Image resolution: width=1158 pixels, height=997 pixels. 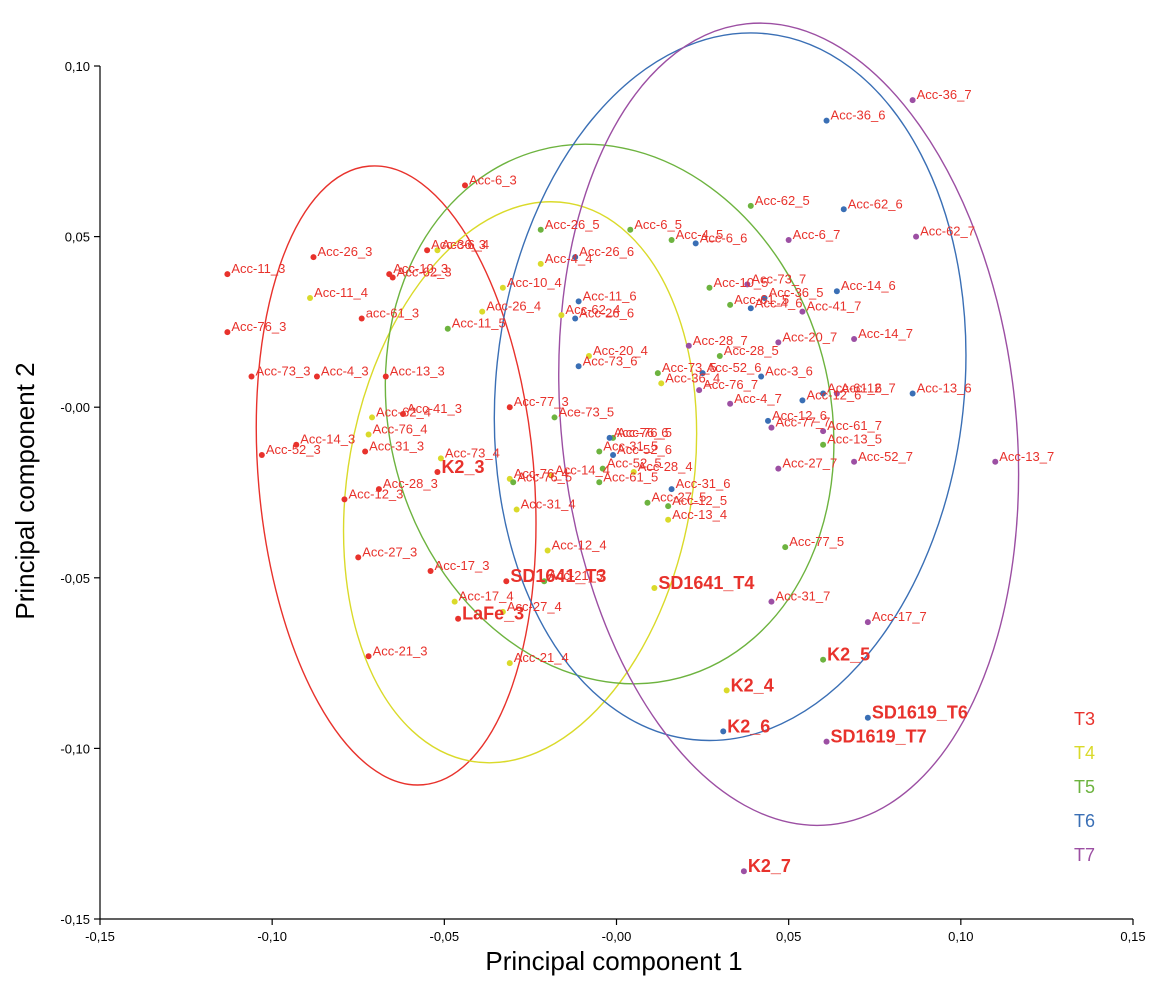 I want to click on point-label-acc-73-7: Acc-73_7, so click(x=778, y=278).